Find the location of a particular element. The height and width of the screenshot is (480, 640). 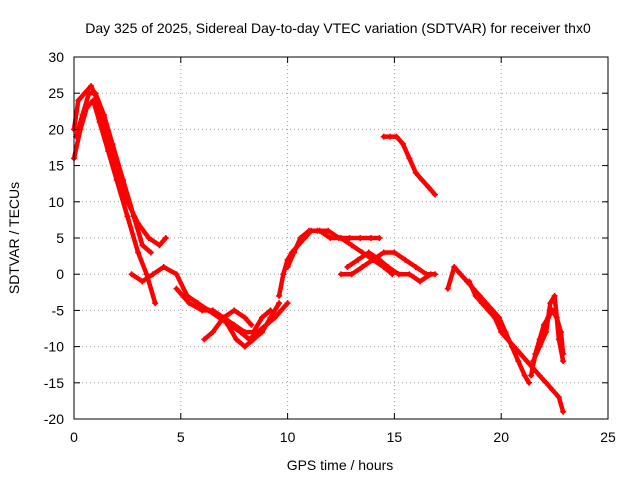

y-tick-label: 25 is located at coordinates (56, 93).